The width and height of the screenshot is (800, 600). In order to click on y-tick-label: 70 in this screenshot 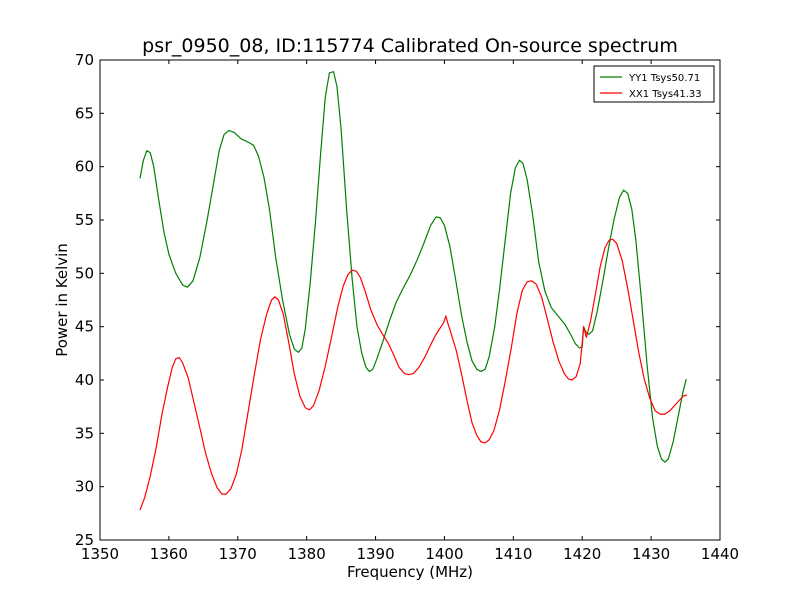, I will do `click(84, 60)`.